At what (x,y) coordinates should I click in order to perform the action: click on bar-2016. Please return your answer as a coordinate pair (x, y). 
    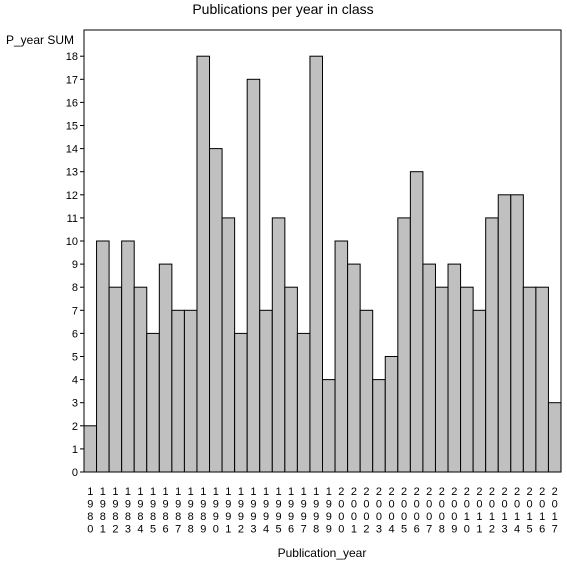
    Looking at the image, I should click on (542, 379).